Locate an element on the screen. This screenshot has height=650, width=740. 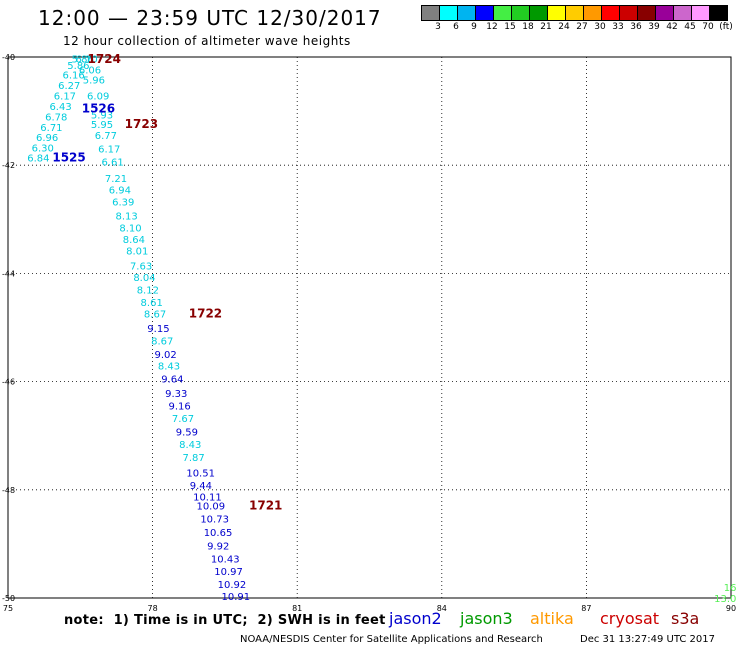
wave-height-value: 5.95 is located at coordinates (102, 125).